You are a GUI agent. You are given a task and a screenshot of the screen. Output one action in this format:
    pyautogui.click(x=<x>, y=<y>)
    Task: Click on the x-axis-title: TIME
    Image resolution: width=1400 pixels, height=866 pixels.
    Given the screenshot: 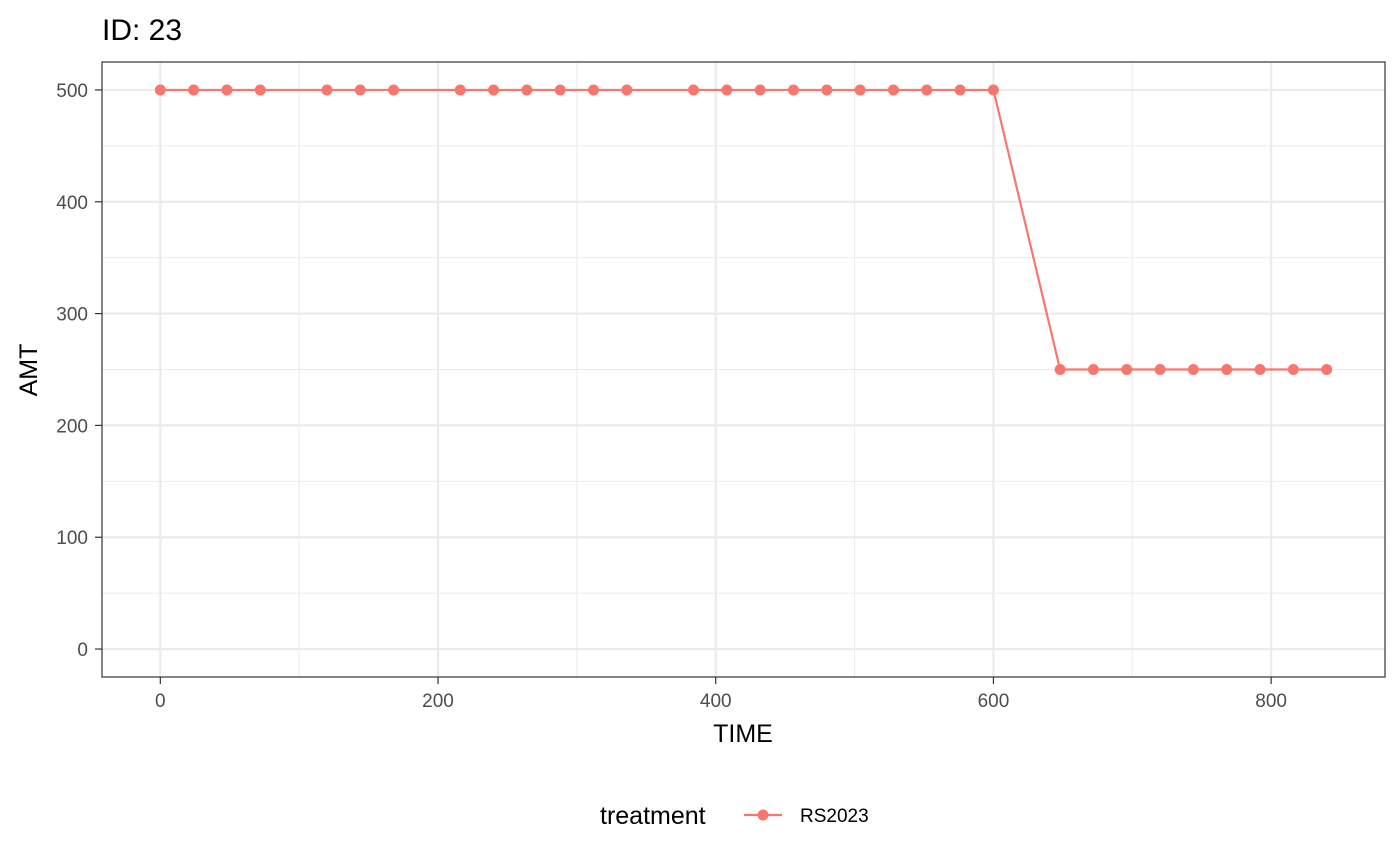 What is the action you would take?
    pyautogui.click(x=743, y=734)
    